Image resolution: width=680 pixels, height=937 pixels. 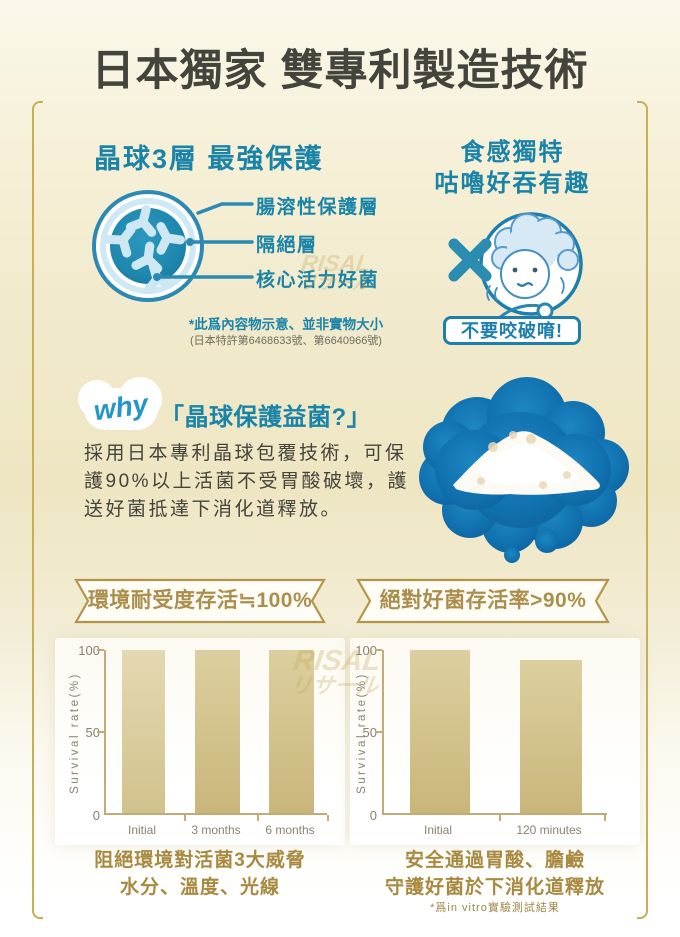 I want to click on layer-label-isolation: 隔絕層, so click(x=287, y=245).